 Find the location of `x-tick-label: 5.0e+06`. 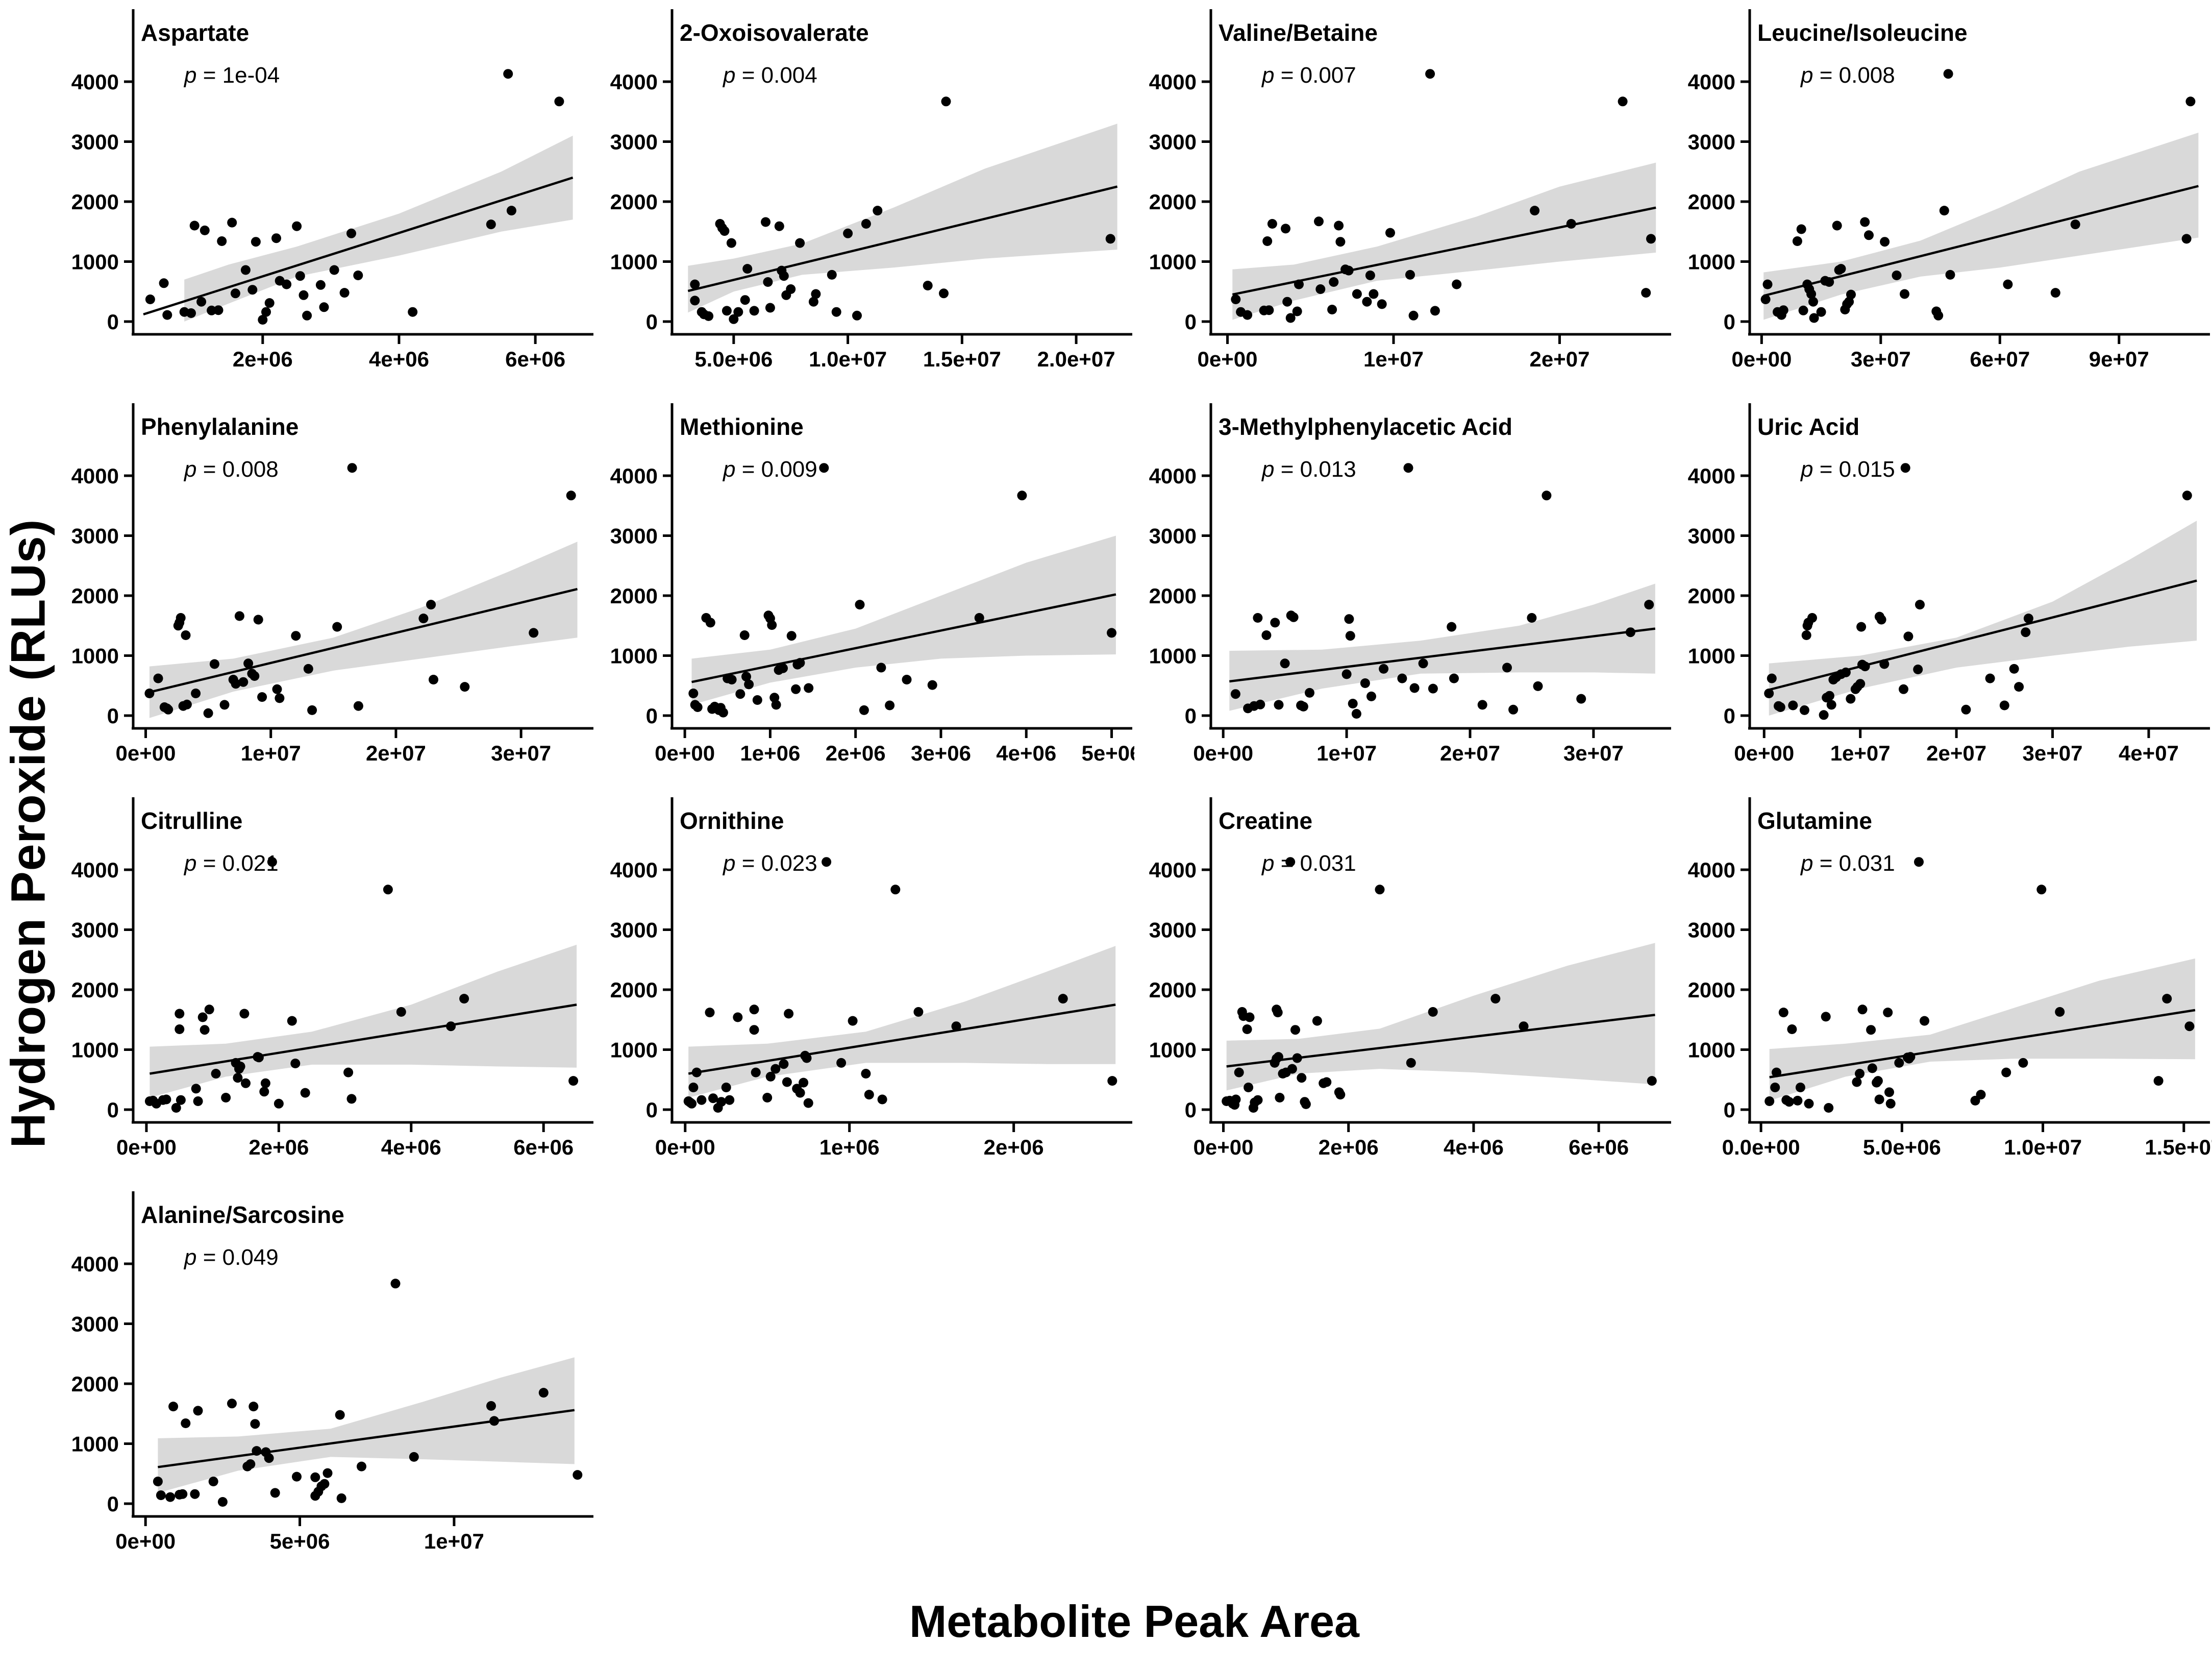

x-tick-label: 5.0e+06 is located at coordinates (733, 359).